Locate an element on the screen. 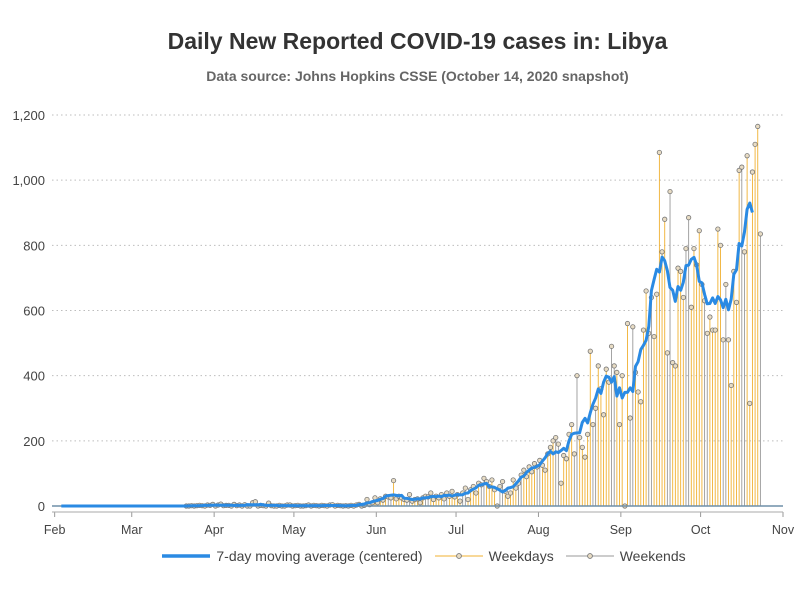 The image size is (800, 600). y-tick-label: 1,200 is located at coordinates (28, 115).